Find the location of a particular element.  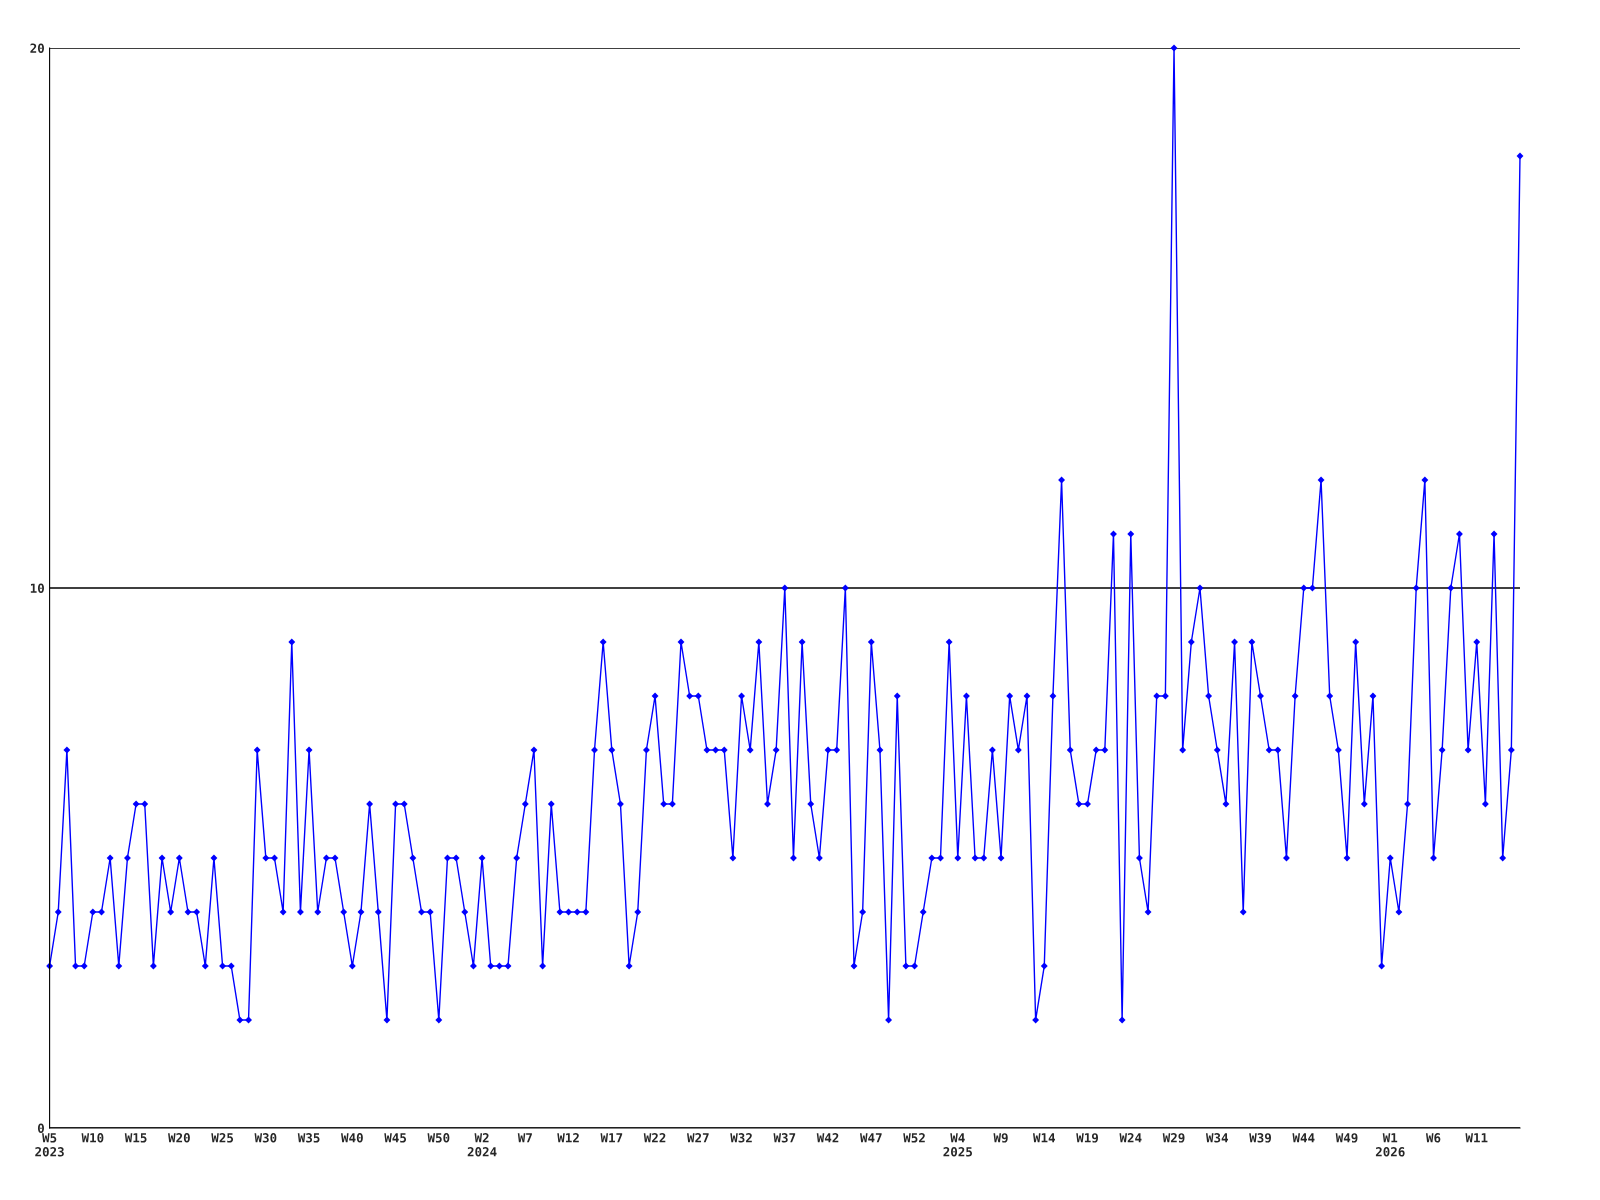

x-tick-label: W19 is located at coordinates (1087, 1138).